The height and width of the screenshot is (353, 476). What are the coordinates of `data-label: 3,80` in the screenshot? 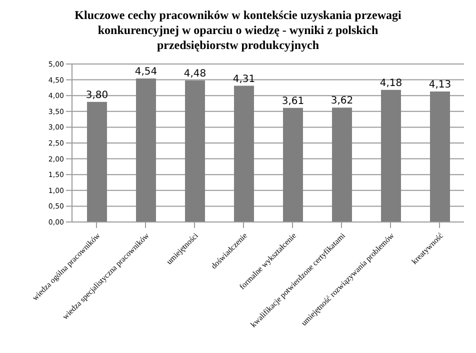 It's located at (97, 95).